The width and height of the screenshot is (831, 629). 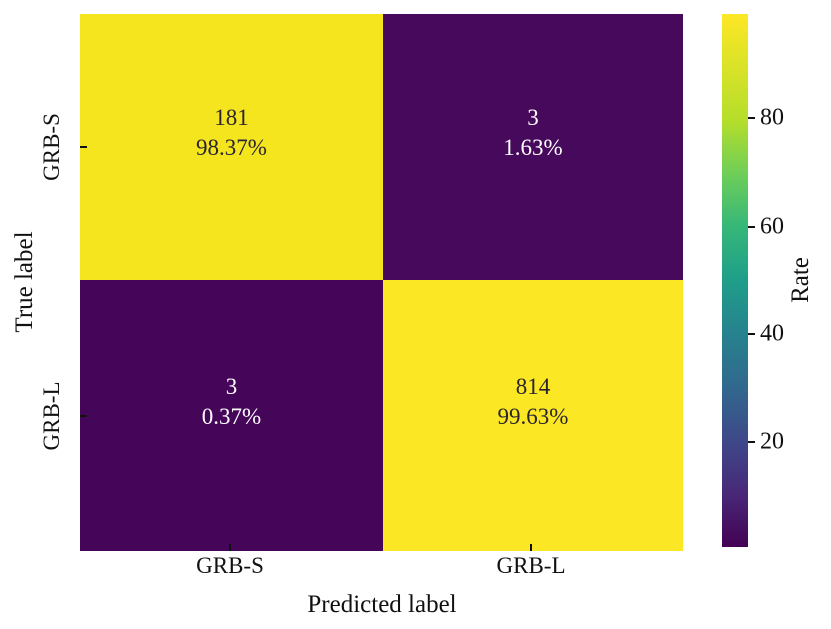 What do you see at coordinates (230, 565) in the screenshot?
I see `x-tick-label: GRB-S` at bounding box center [230, 565].